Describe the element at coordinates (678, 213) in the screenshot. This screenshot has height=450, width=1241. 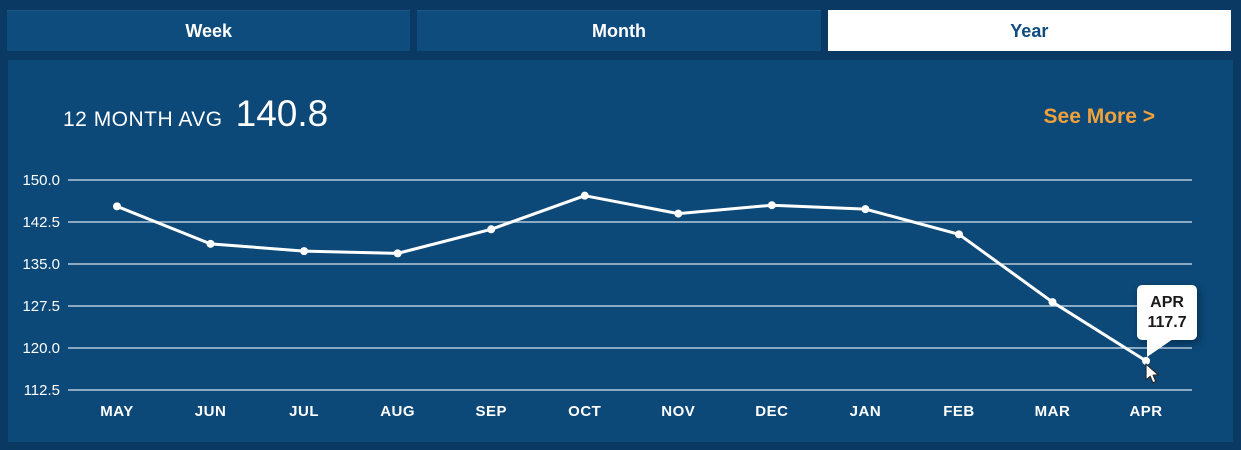
I see `data-point-nov` at that location.